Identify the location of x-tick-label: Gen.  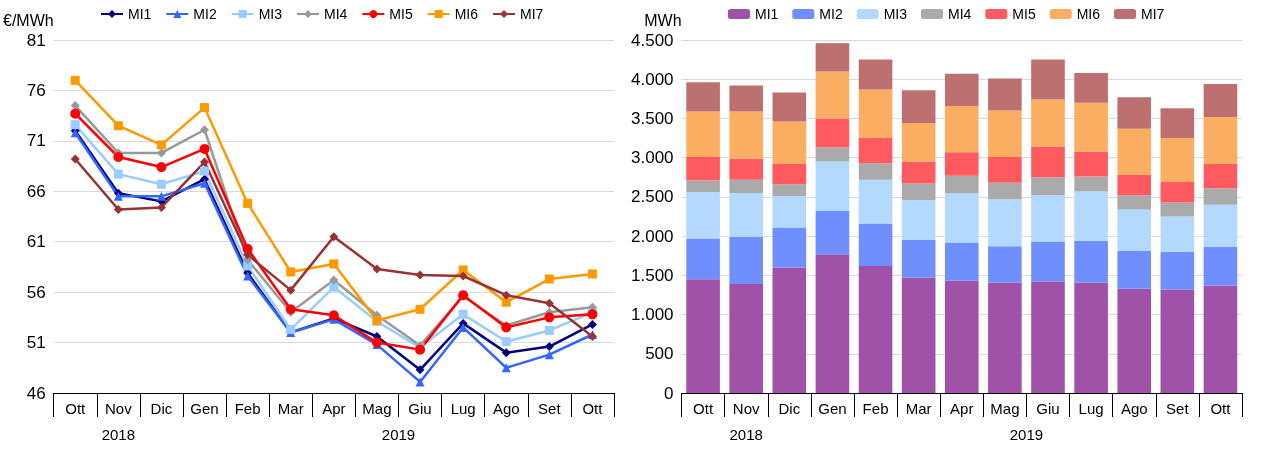
(204, 408).